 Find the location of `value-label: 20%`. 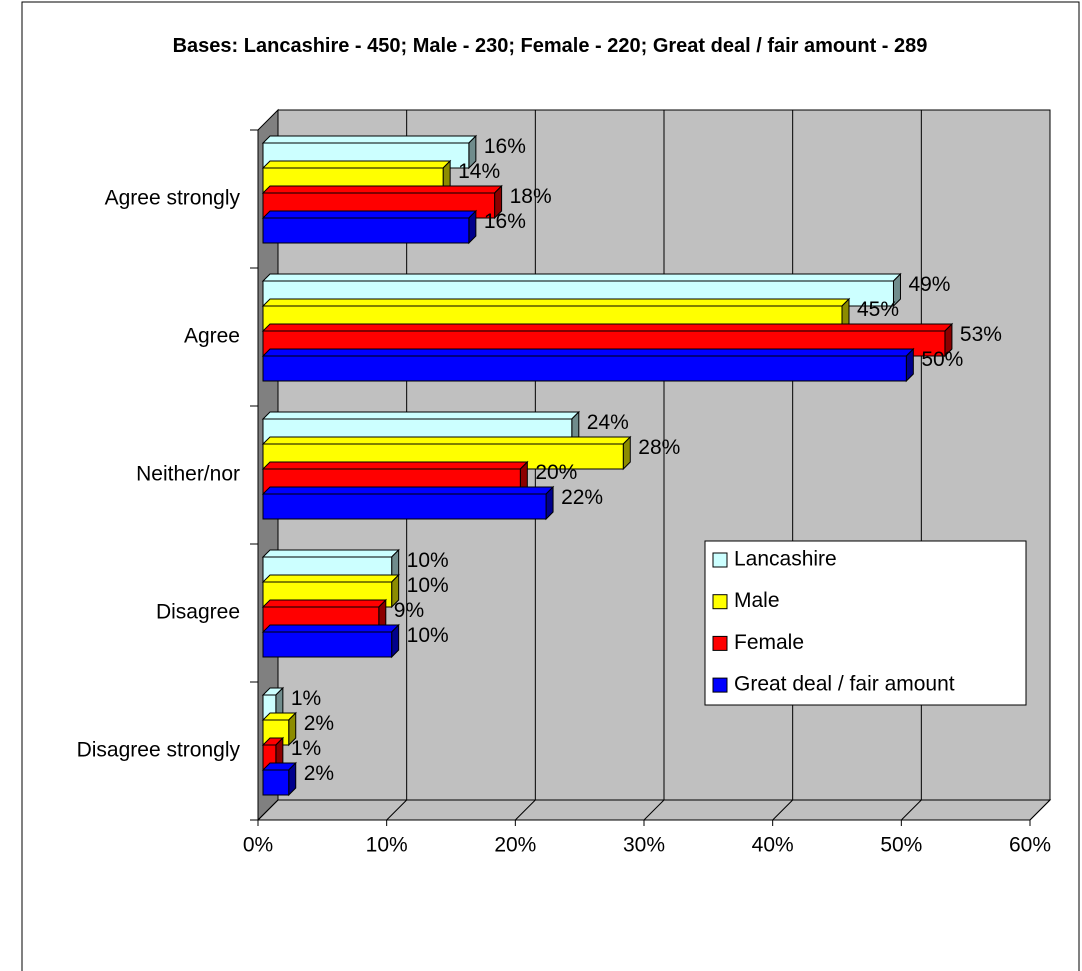

value-label: 20% is located at coordinates (556, 472).